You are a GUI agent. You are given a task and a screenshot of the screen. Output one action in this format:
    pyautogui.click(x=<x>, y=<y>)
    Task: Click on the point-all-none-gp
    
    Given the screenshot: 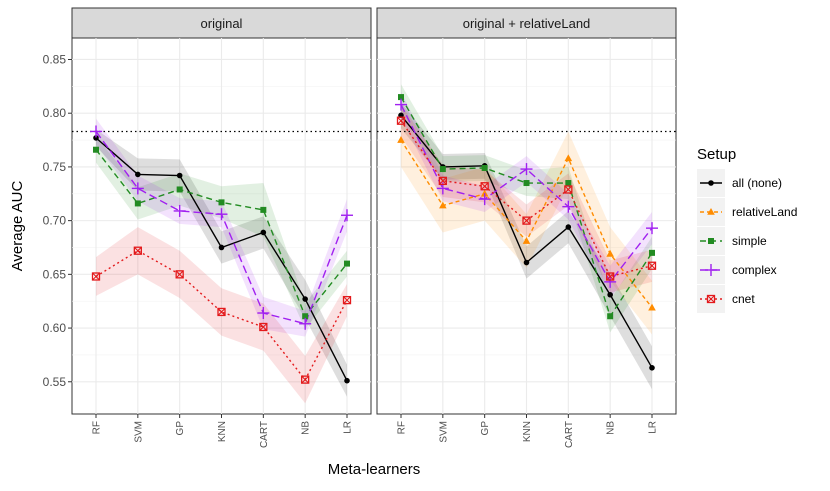 What is the action you would take?
    pyautogui.click(x=179, y=175)
    